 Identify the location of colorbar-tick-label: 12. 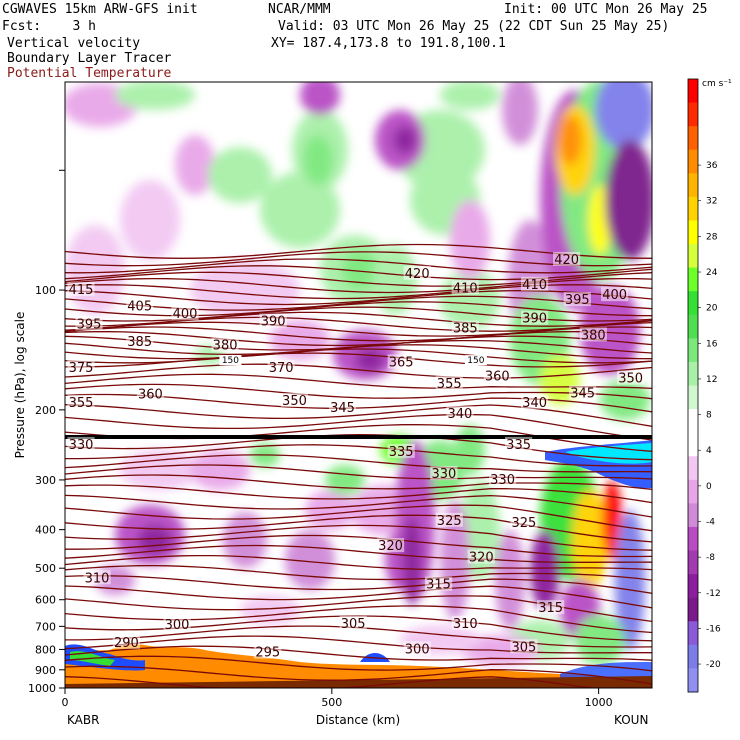
(711, 380).